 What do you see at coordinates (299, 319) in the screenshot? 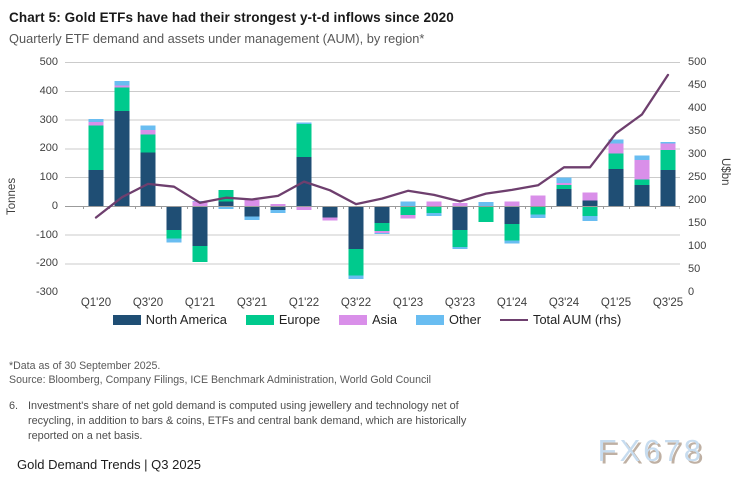
I see `legend-label: Europe` at bounding box center [299, 319].